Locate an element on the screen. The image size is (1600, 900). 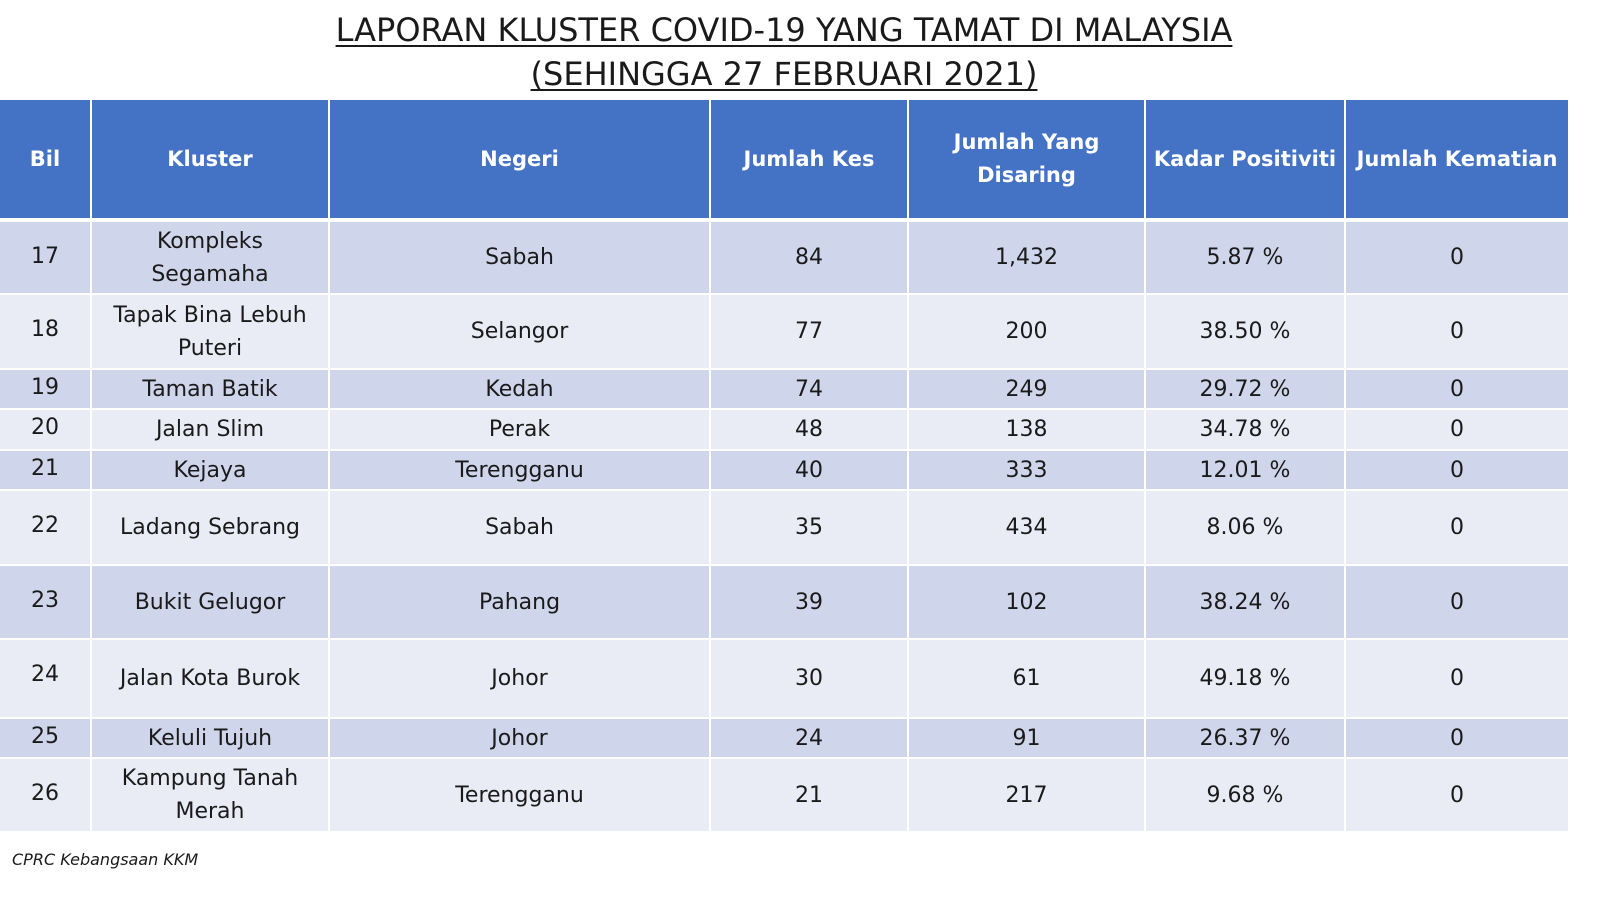
header-kluster: Kluster is located at coordinates (210, 161).